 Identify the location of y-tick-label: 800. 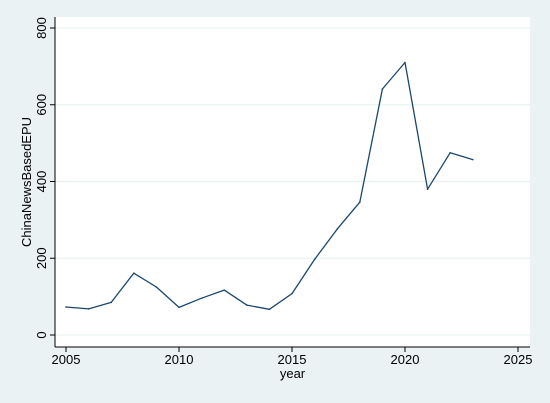
(41, 28).